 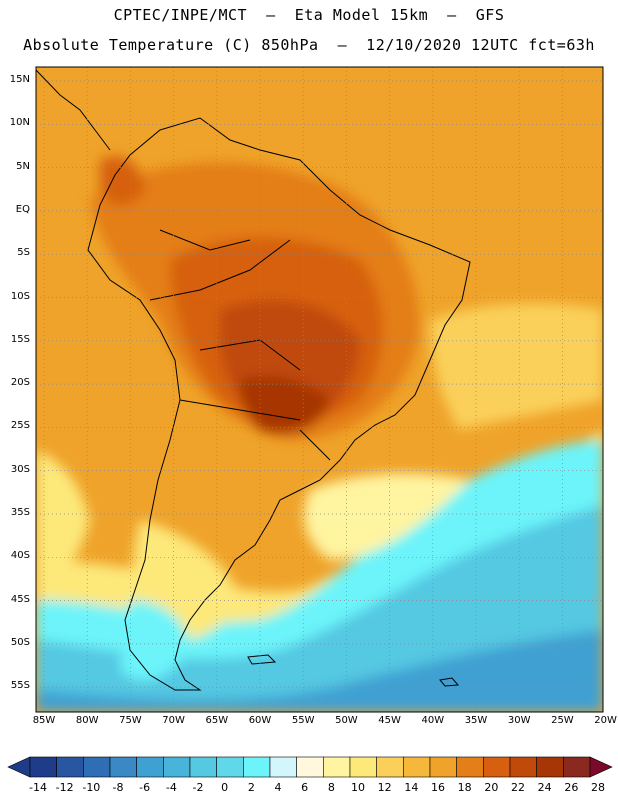 I want to click on lon-label: 55W, so click(x=303, y=720).